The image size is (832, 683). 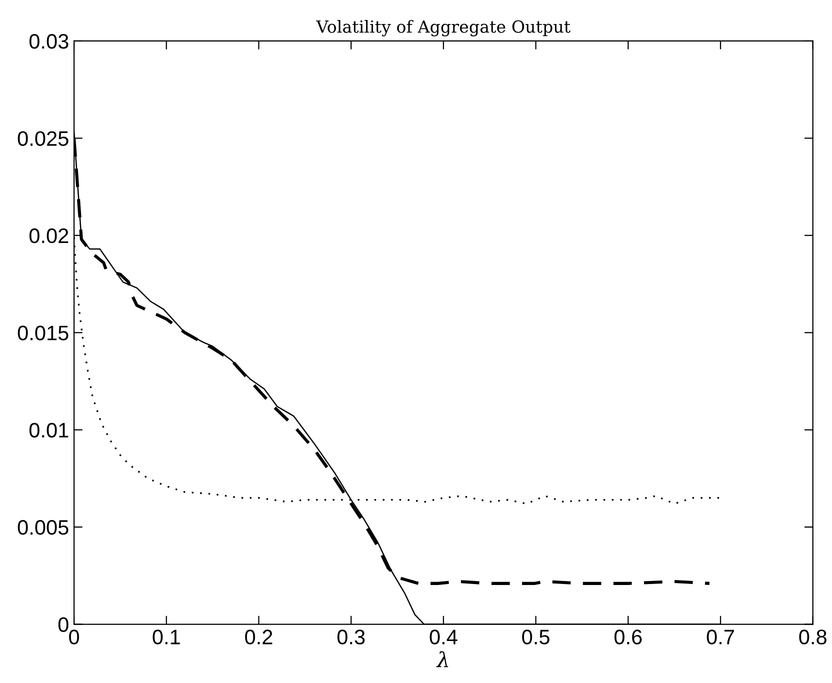 What do you see at coordinates (74, 637) in the screenshot?
I see `x-tick-label: 0` at bounding box center [74, 637].